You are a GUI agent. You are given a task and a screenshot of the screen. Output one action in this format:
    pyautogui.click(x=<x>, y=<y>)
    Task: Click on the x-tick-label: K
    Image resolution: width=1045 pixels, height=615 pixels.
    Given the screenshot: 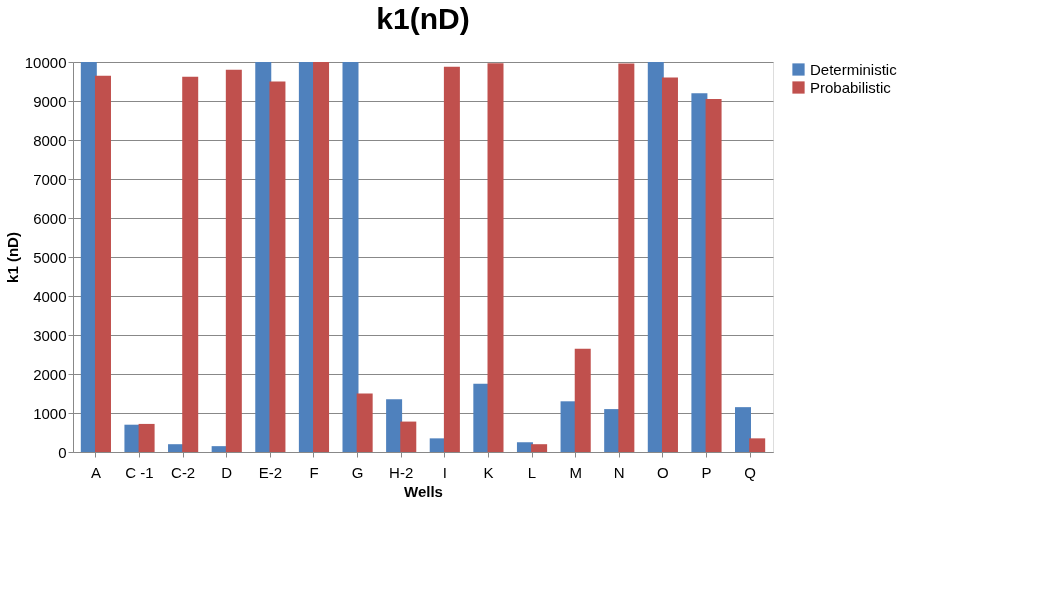 What is the action you would take?
    pyautogui.click(x=488, y=472)
    